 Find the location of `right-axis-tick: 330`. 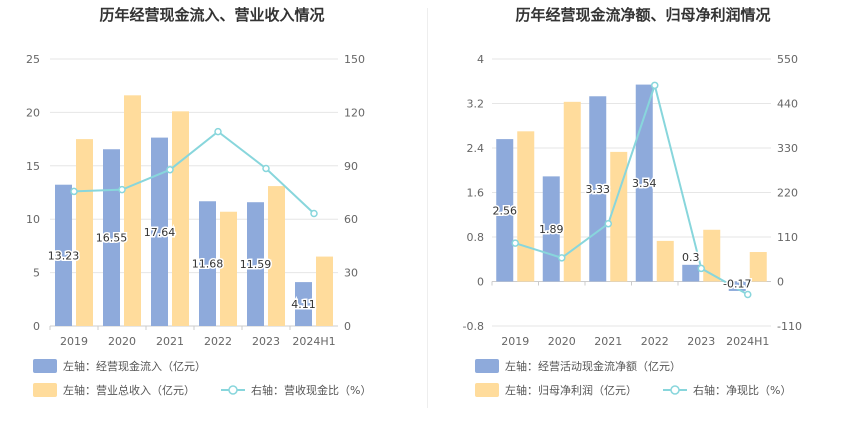

right-axis-tick: 330 is located at coordinates (787, 148).